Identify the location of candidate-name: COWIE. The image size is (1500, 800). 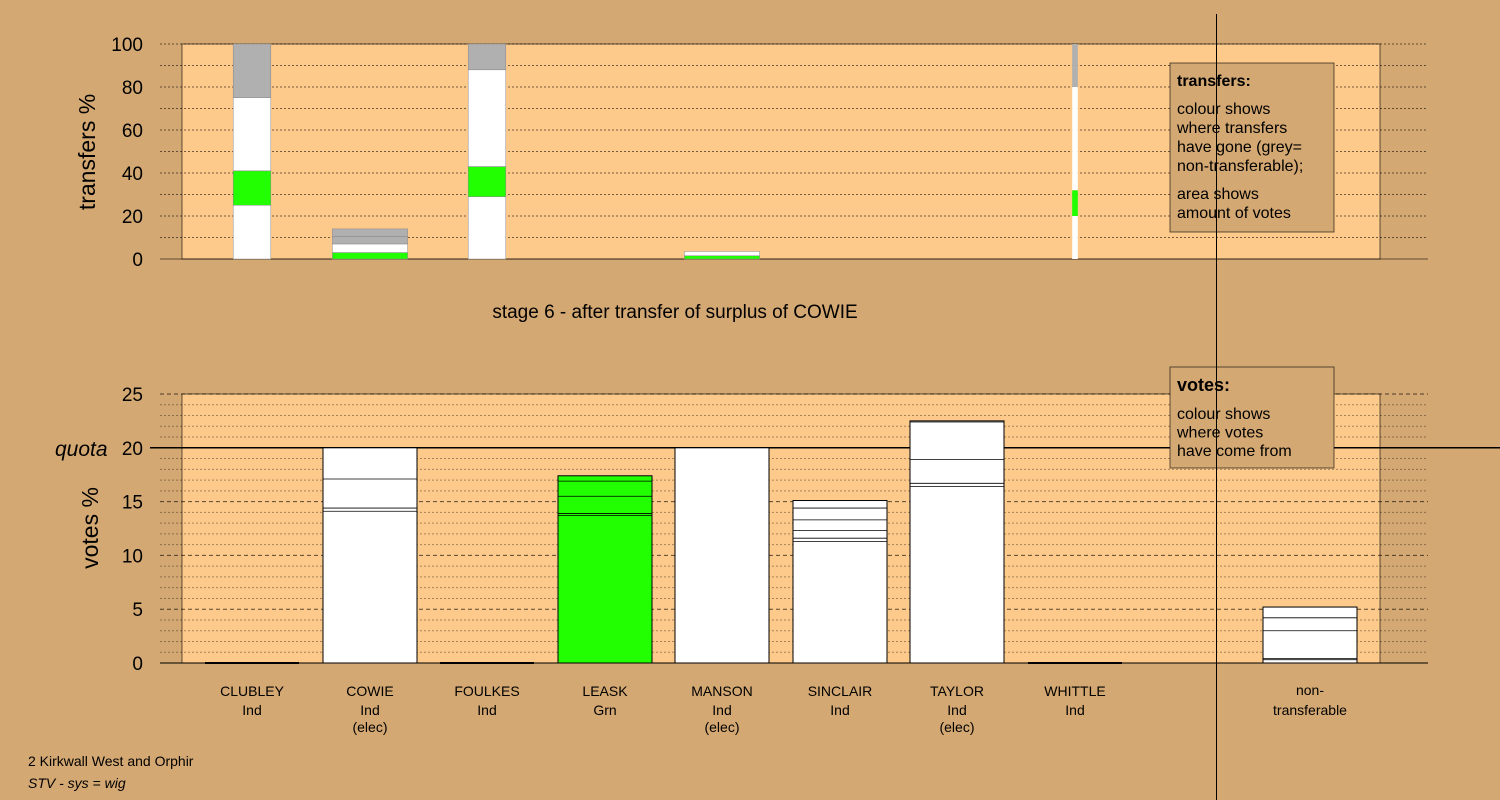
(369, 691).